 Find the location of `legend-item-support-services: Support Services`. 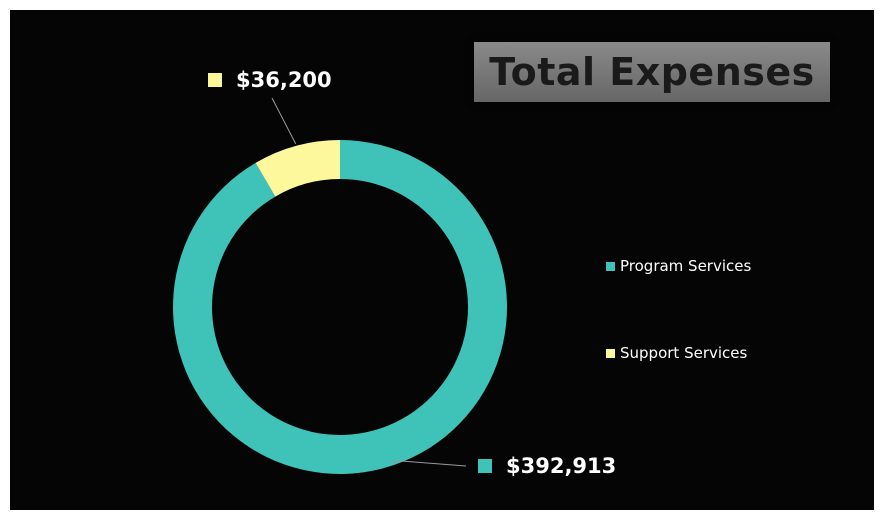

legend-item-support-services: Support Services is located at coordinates (676, 353).